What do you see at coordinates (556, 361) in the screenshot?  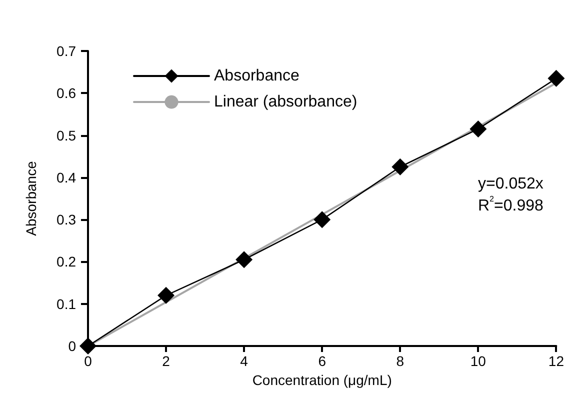 I see `x-tick-label: 12` at bounding box center [556, 361].